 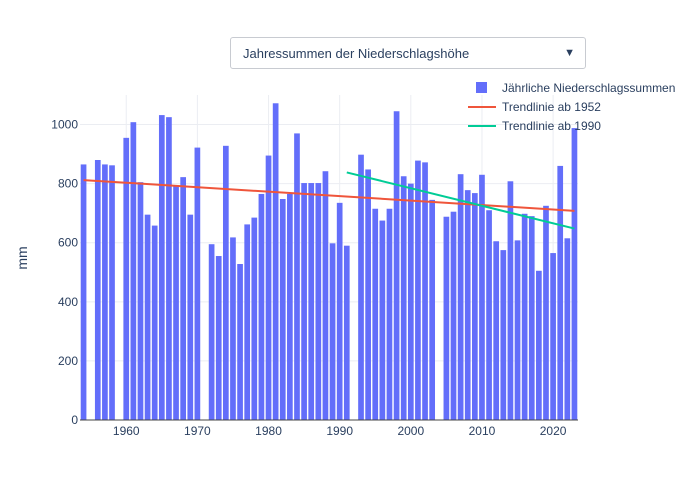 What do you see at coordinates (569, 53) in the screenshot?
I see `triangle-down-icon: ▼` at bounding box center [569, 53].